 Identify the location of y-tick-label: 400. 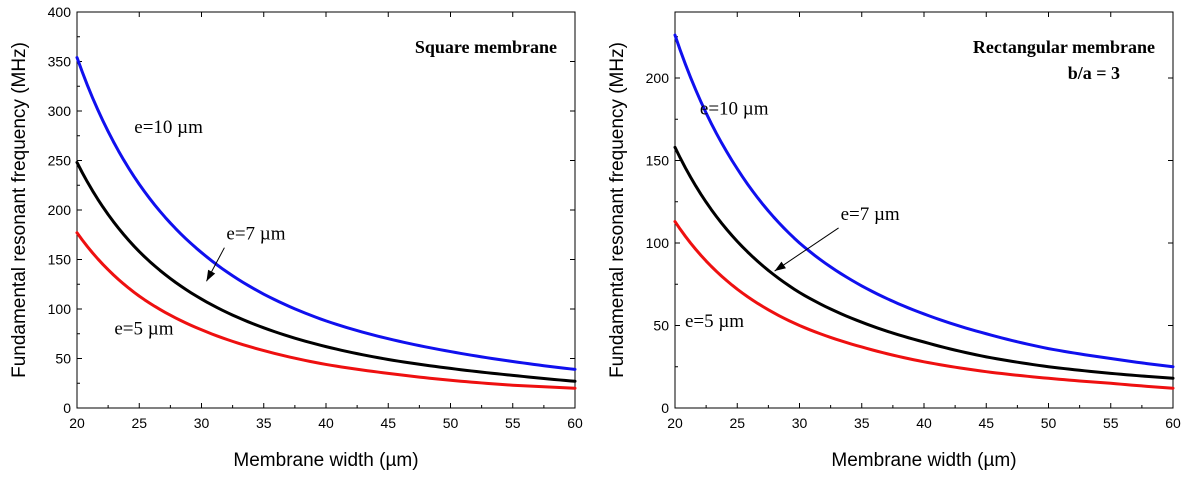
(60, 12).